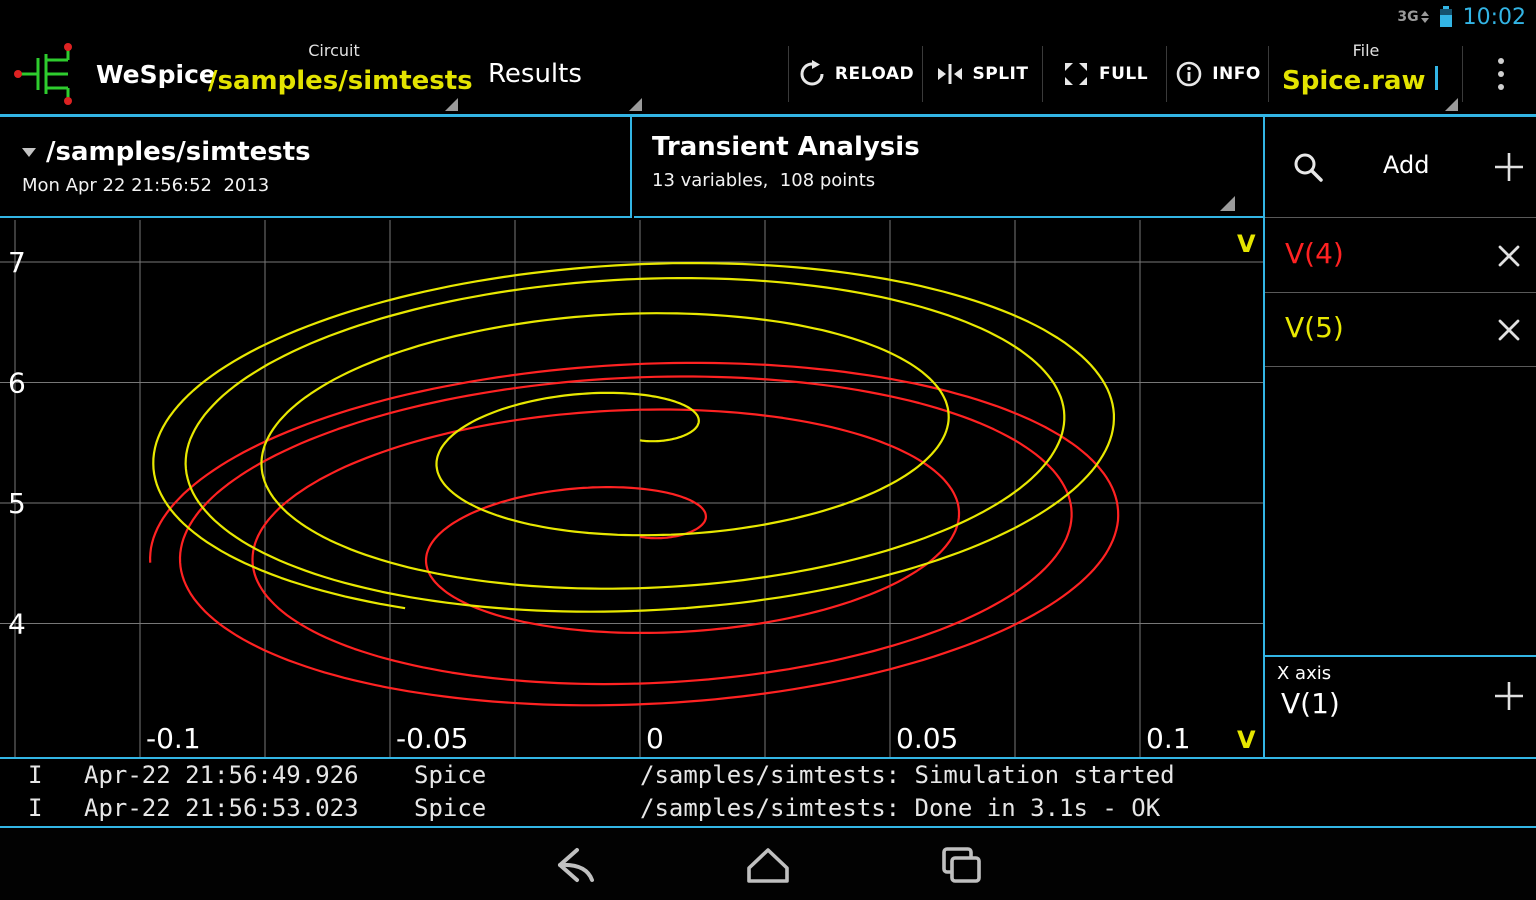 The width and height of the screenshot is (1536, 900). Describe the element at coordinates (1304, 673) in the screenshot. I see `x-axis-label: X axis` at that location.